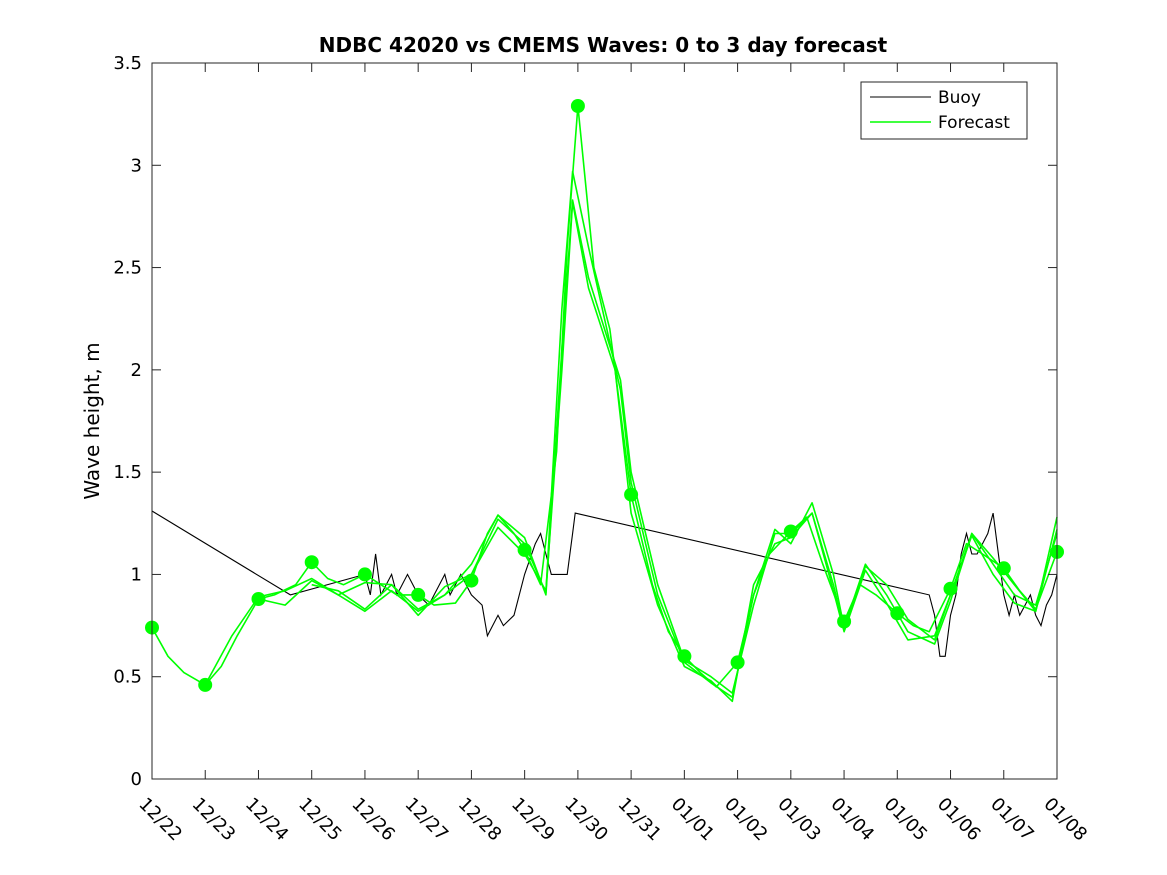  Describe the element at coordinates (136, 574) in the screenshot. I see `y-tick-label-2: 1` at that location.